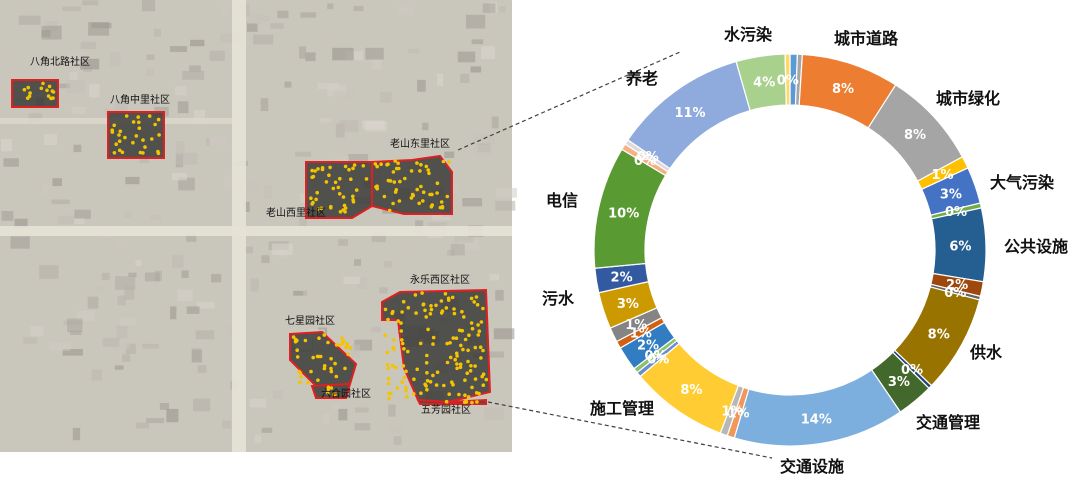 The image size is (1080, 490). Describe the element at coordinates (764, 83) in the screenshot. I see `slice-percent-label: 4%` at that location.